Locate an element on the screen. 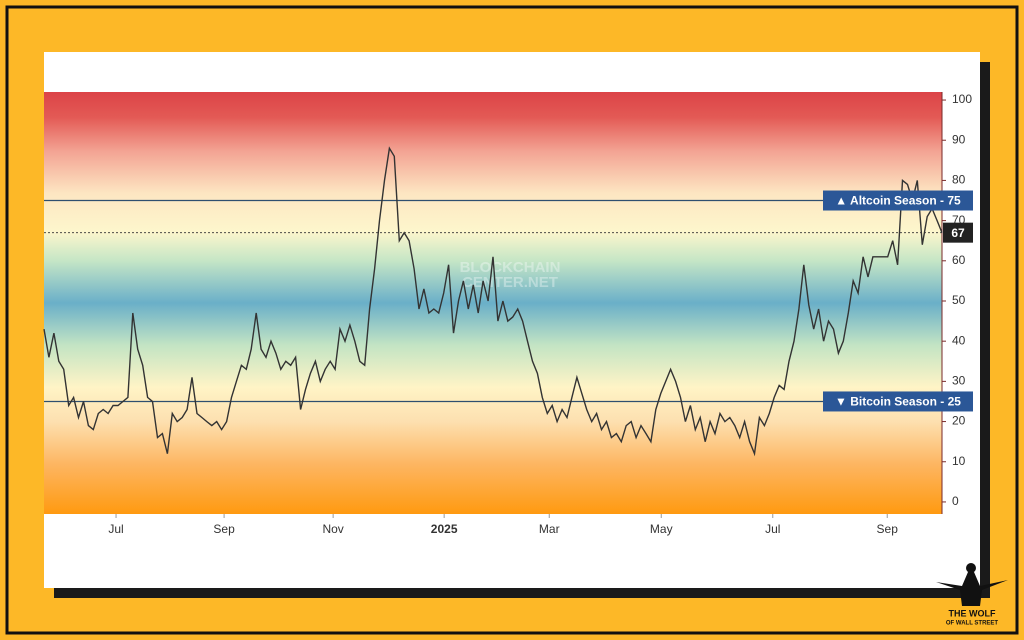 The image size is (1024, 640). current-value-label: 67 is located at coordinates (958, 233).